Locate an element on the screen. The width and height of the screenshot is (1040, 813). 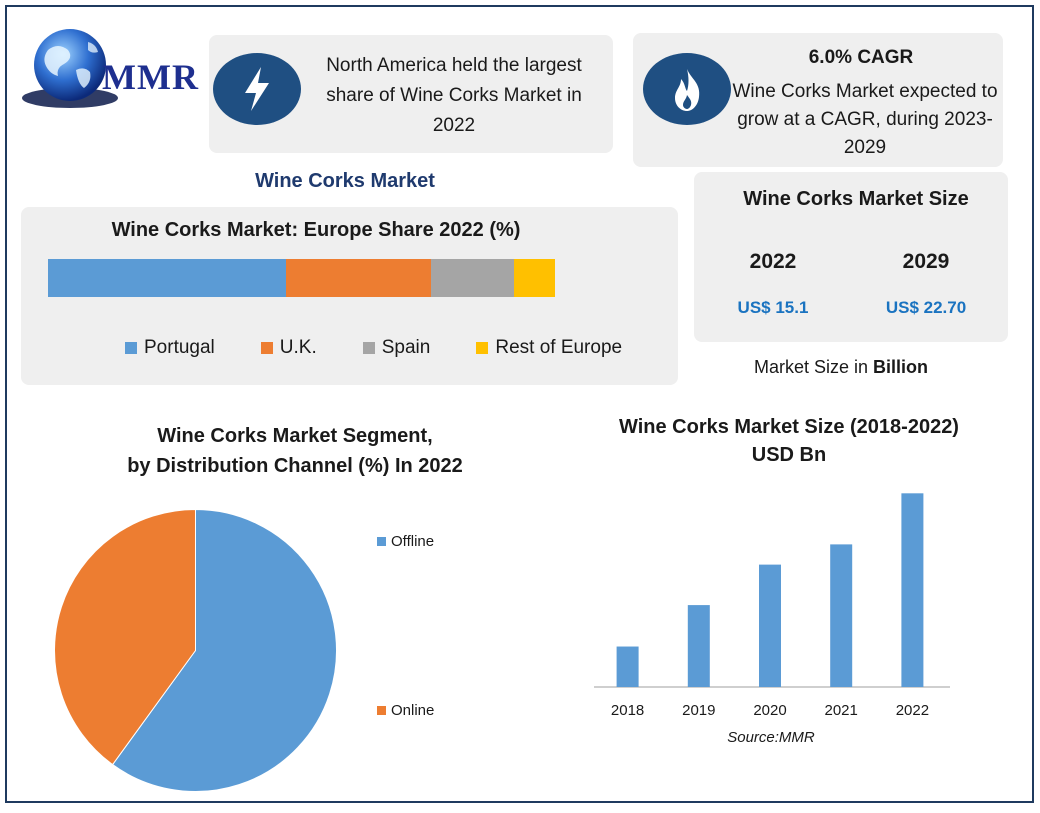
stack-segment-u-k is located at coordinates (358, 278).